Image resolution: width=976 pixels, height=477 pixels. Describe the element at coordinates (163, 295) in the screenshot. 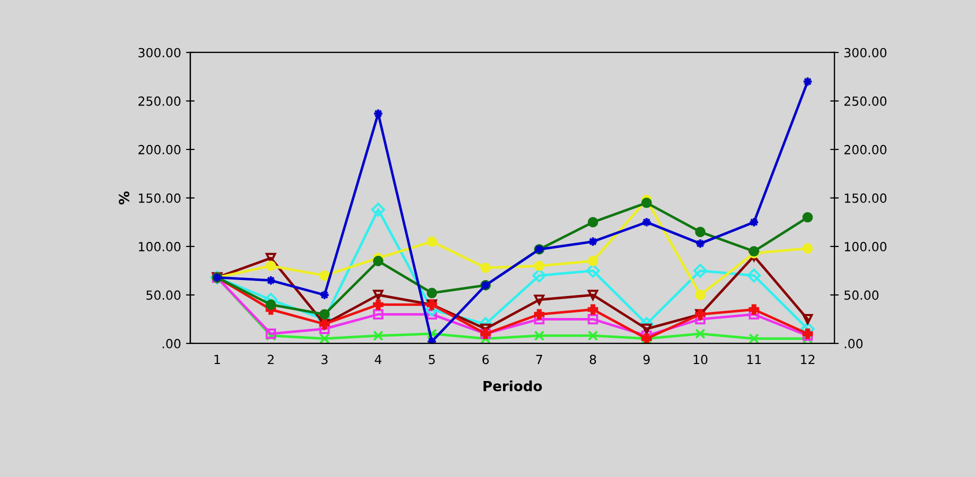

I see `y-tick-label: 50.00` at that location.